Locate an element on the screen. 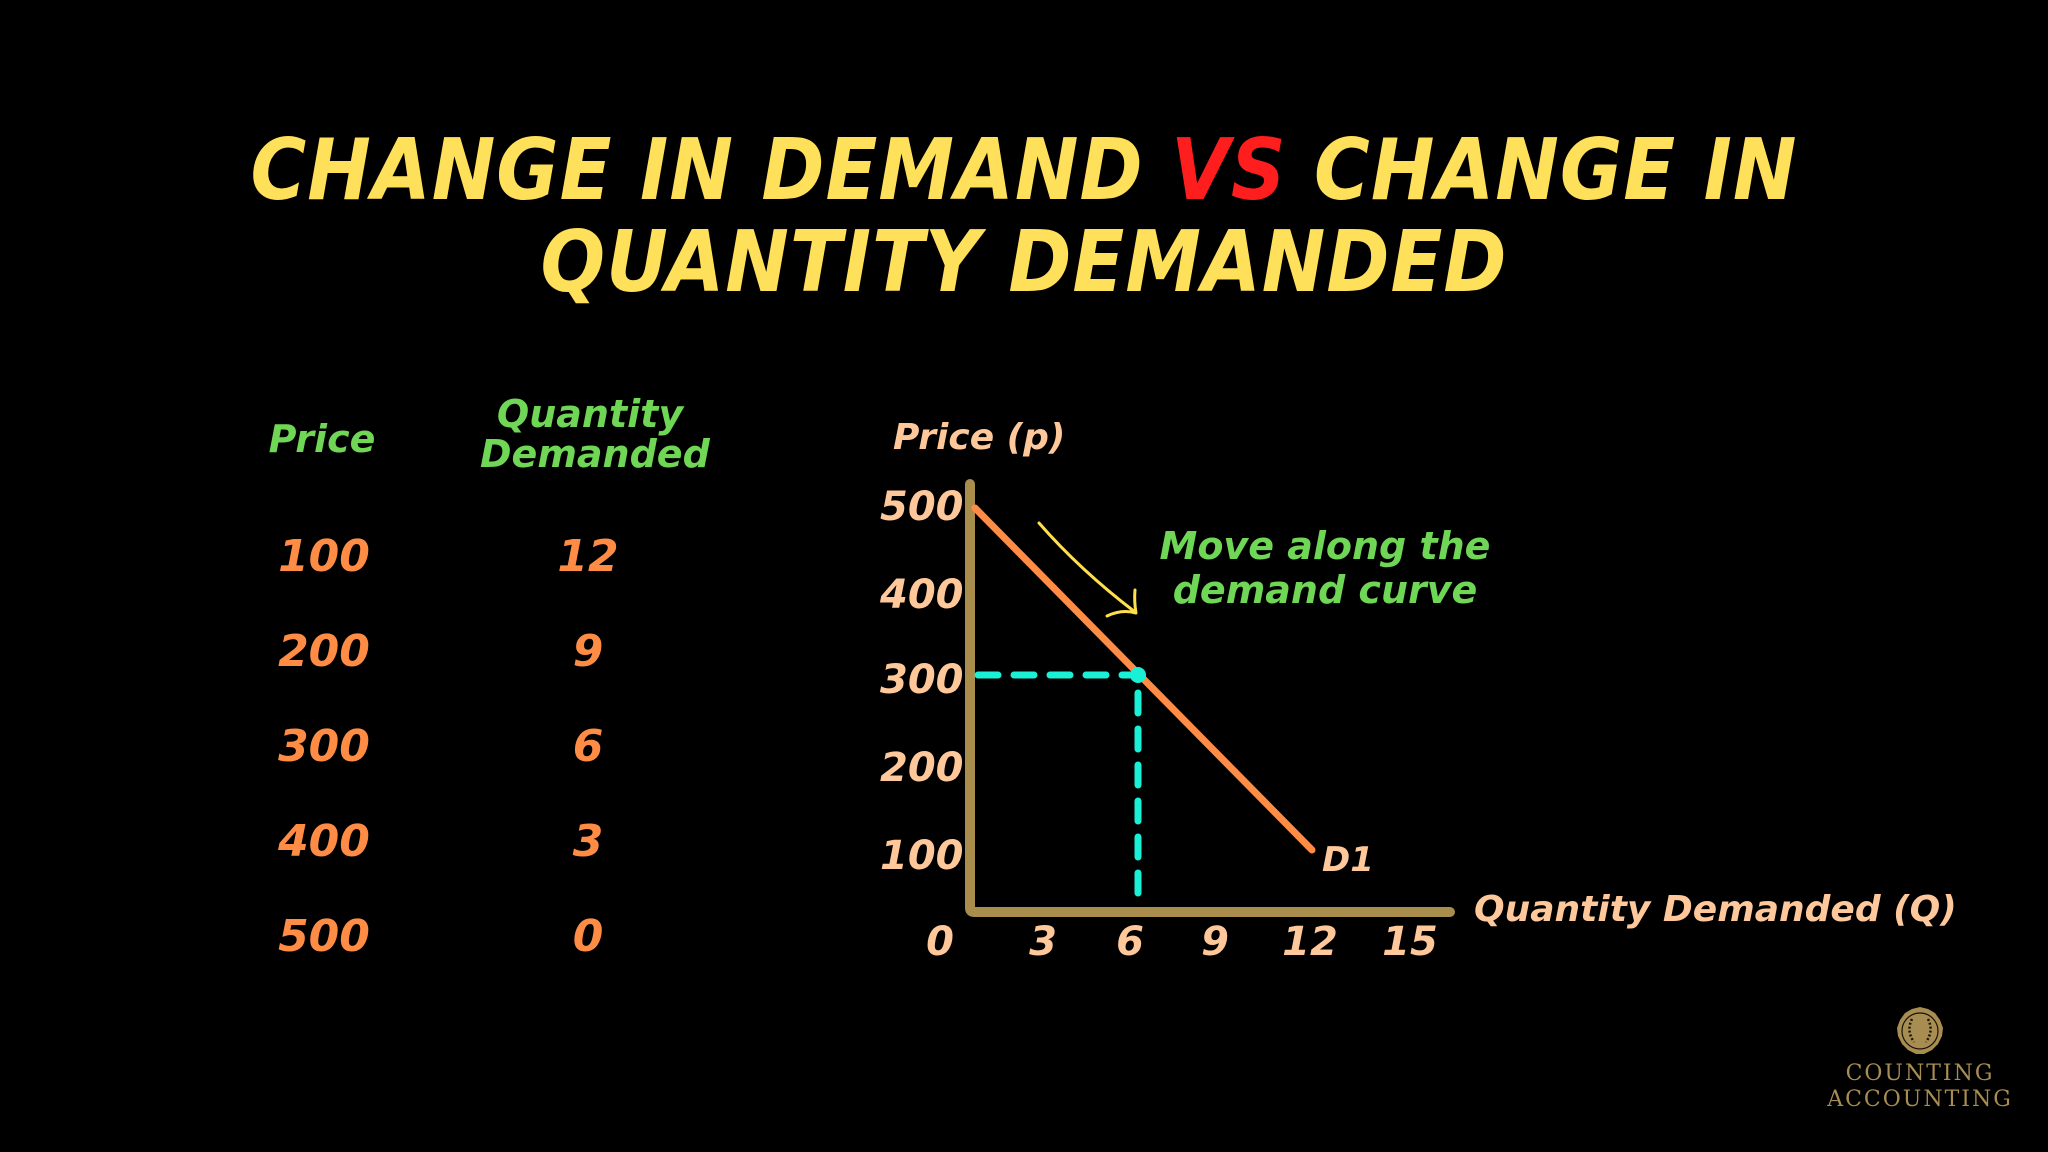 Image resolution: width=2048 pixels, height=1152 pixels. table-cell-quantity: 6 is located at coordinates (588, 746).